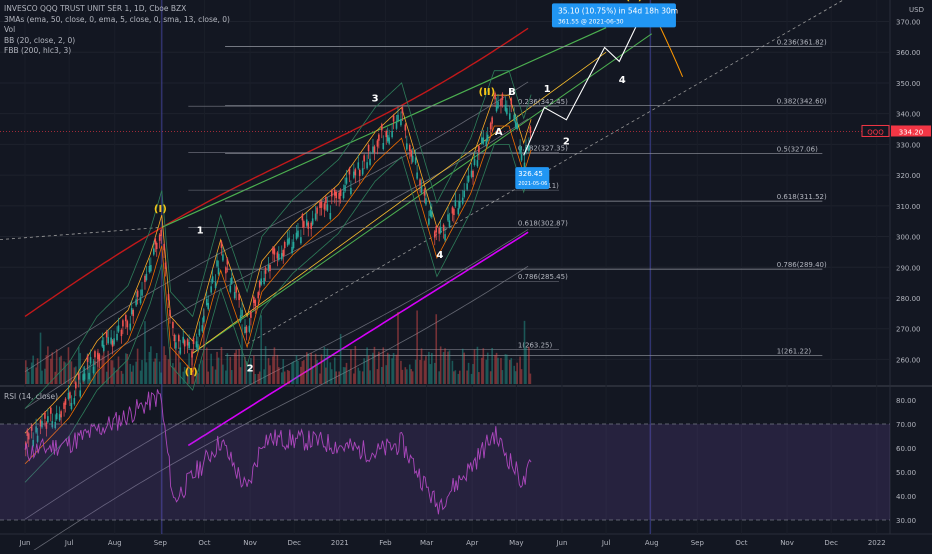 The height and width of the screenshot is (554, 932). I want to click on price-tick-label: 340.00, so click(908, 115).